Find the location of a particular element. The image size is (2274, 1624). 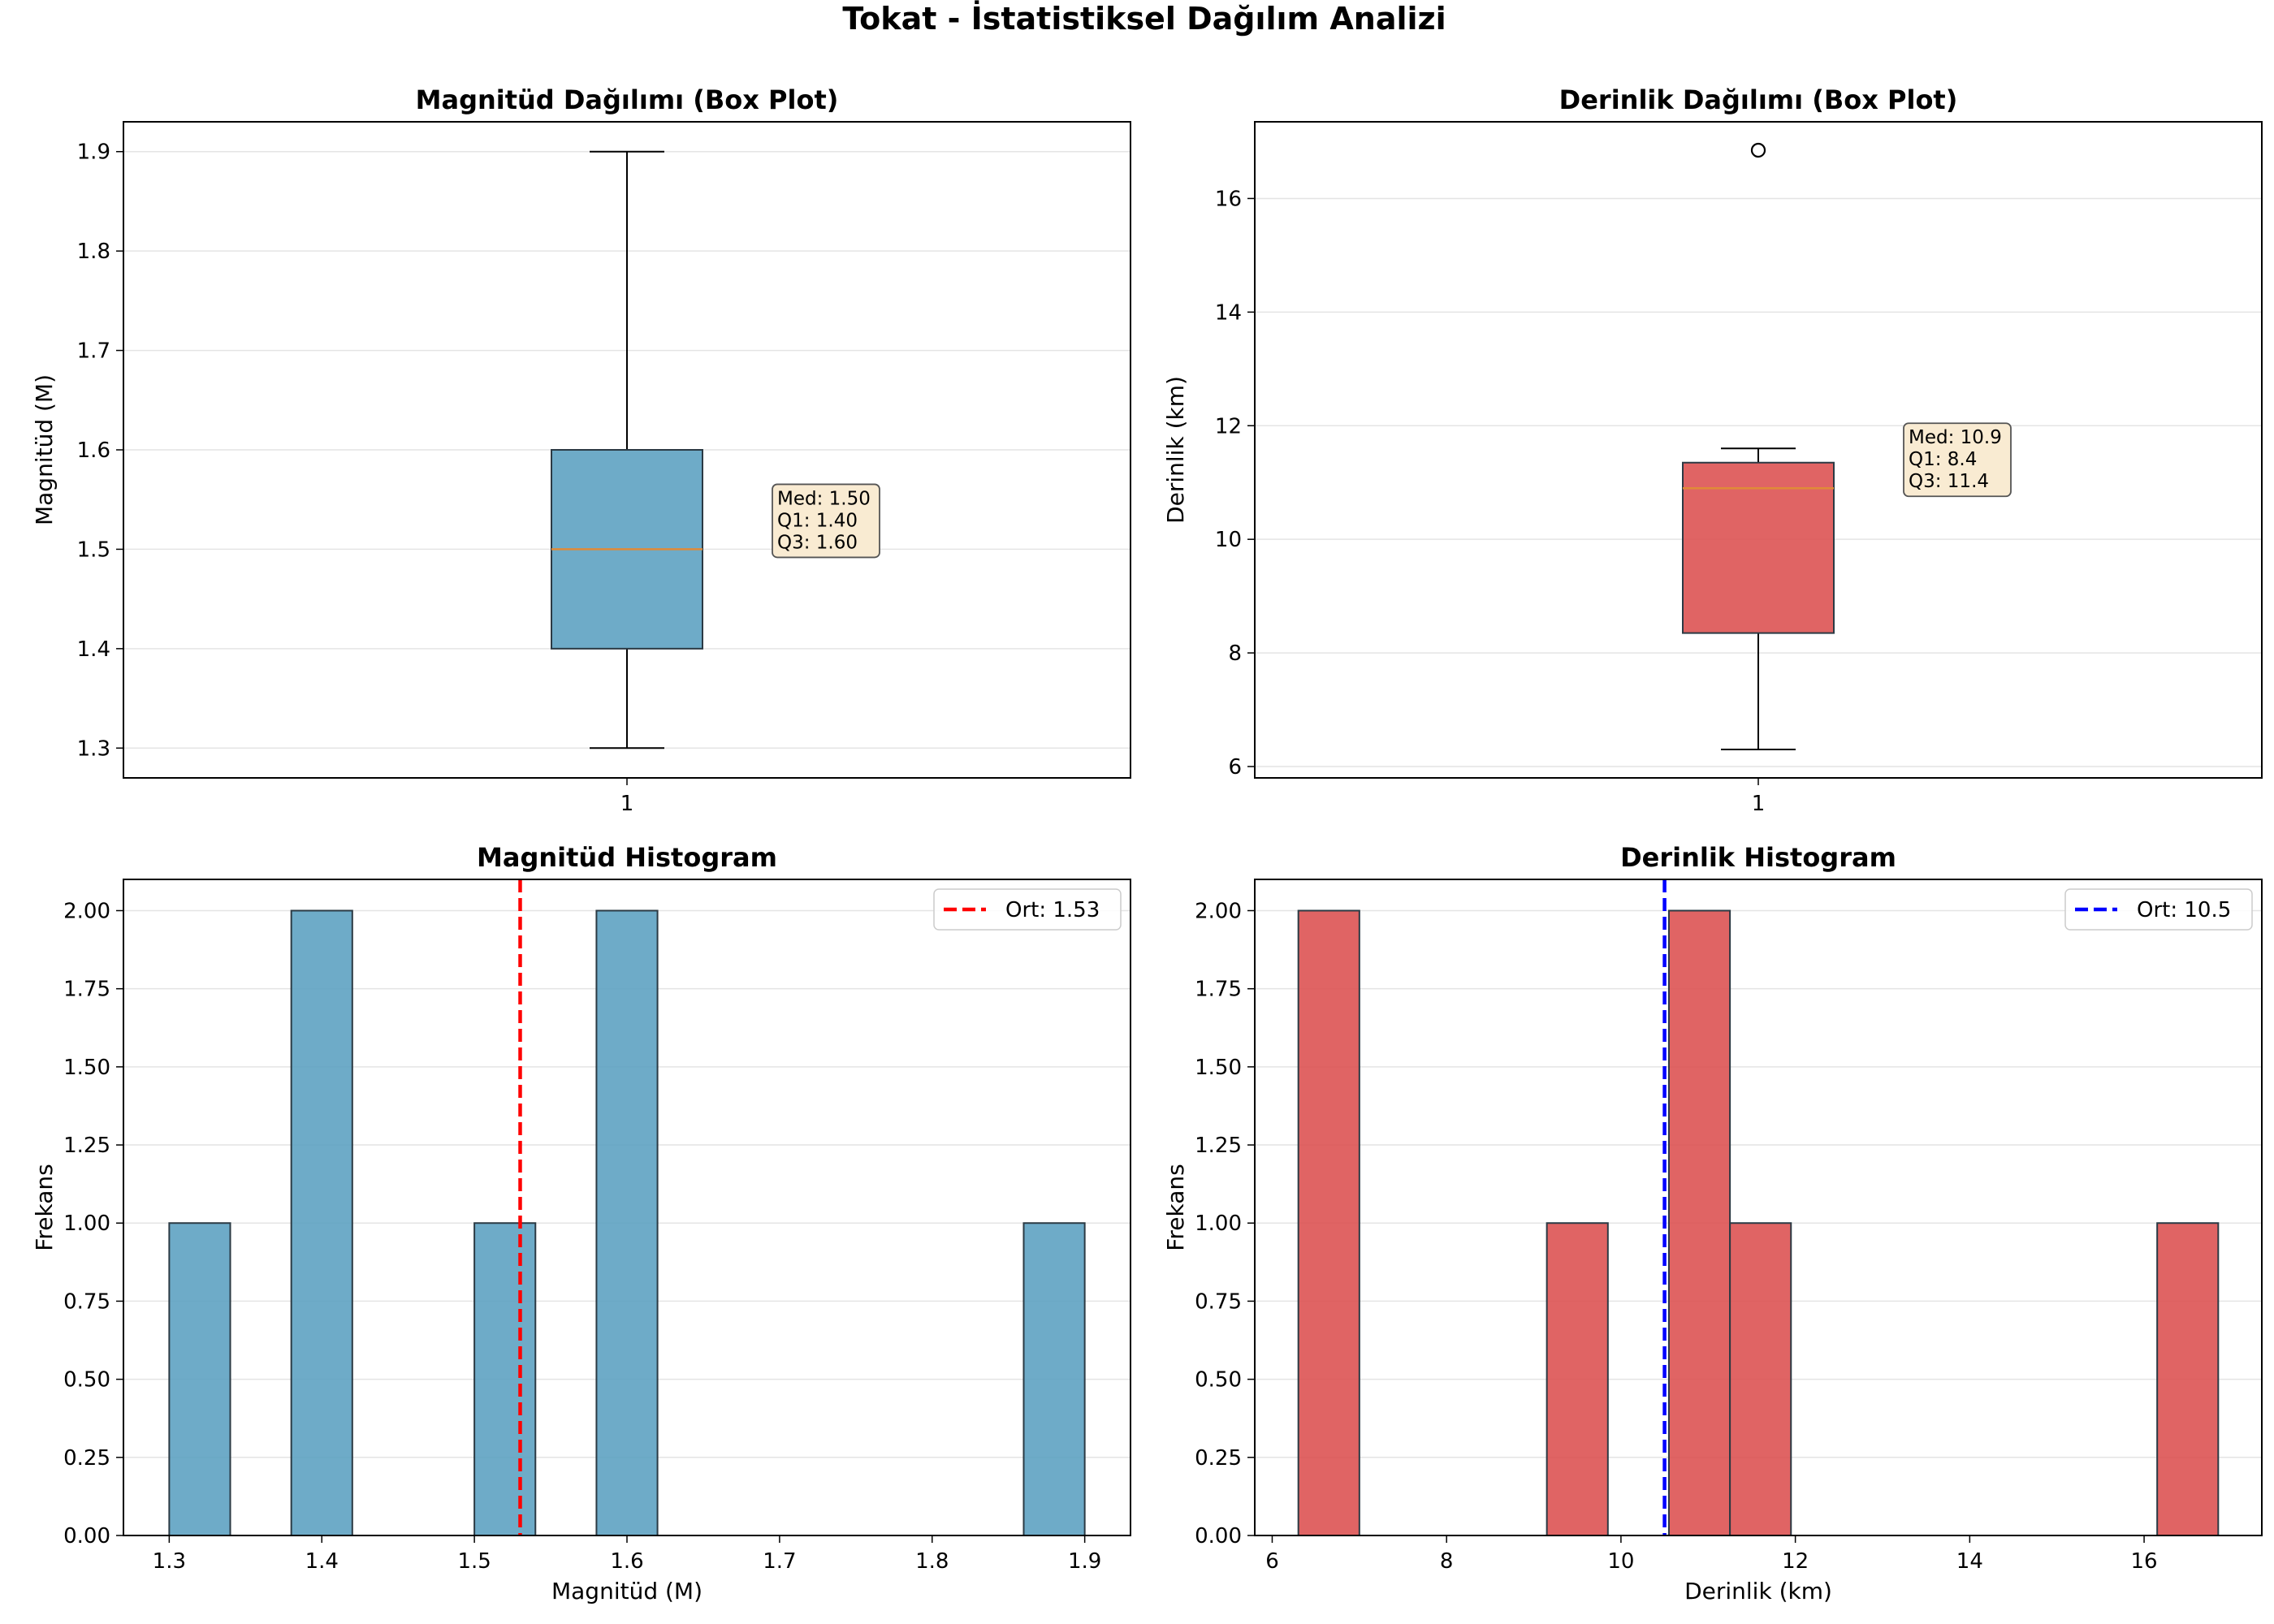

box-iqr is located at coordinates (1758, 548).